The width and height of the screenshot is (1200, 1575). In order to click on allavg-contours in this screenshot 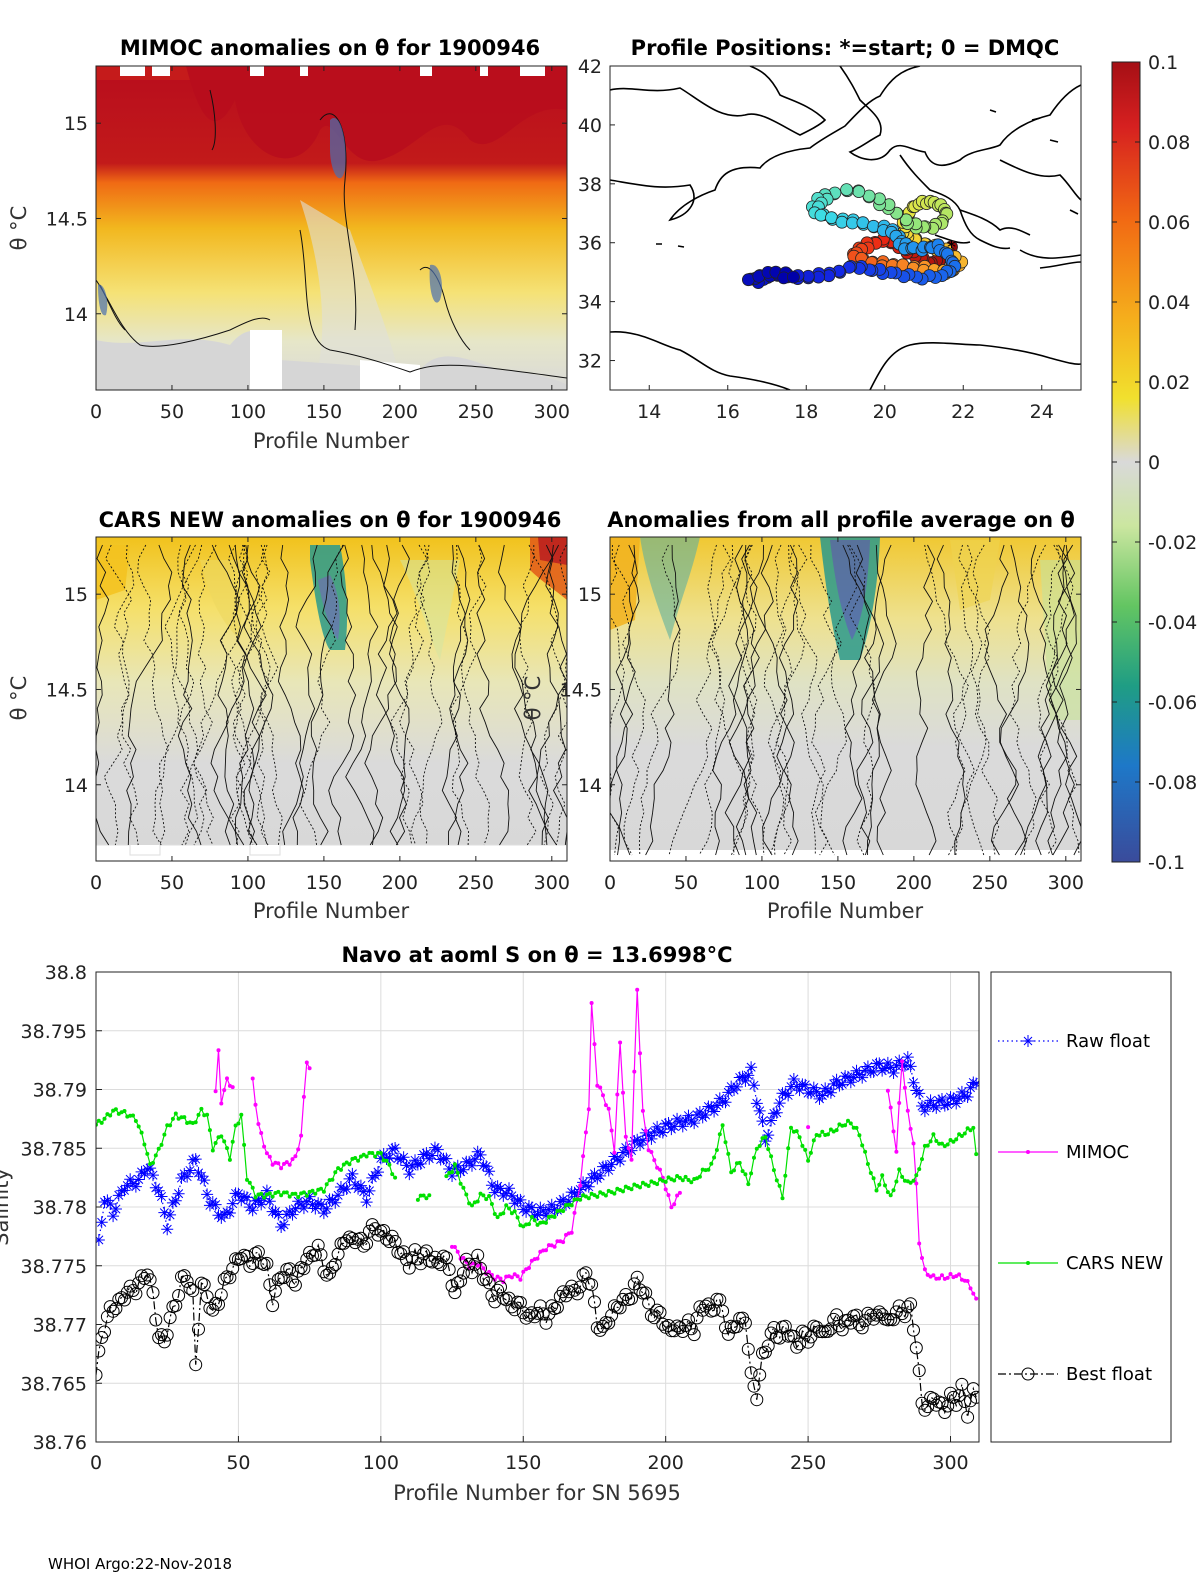, I will do `click(845, 700)`.